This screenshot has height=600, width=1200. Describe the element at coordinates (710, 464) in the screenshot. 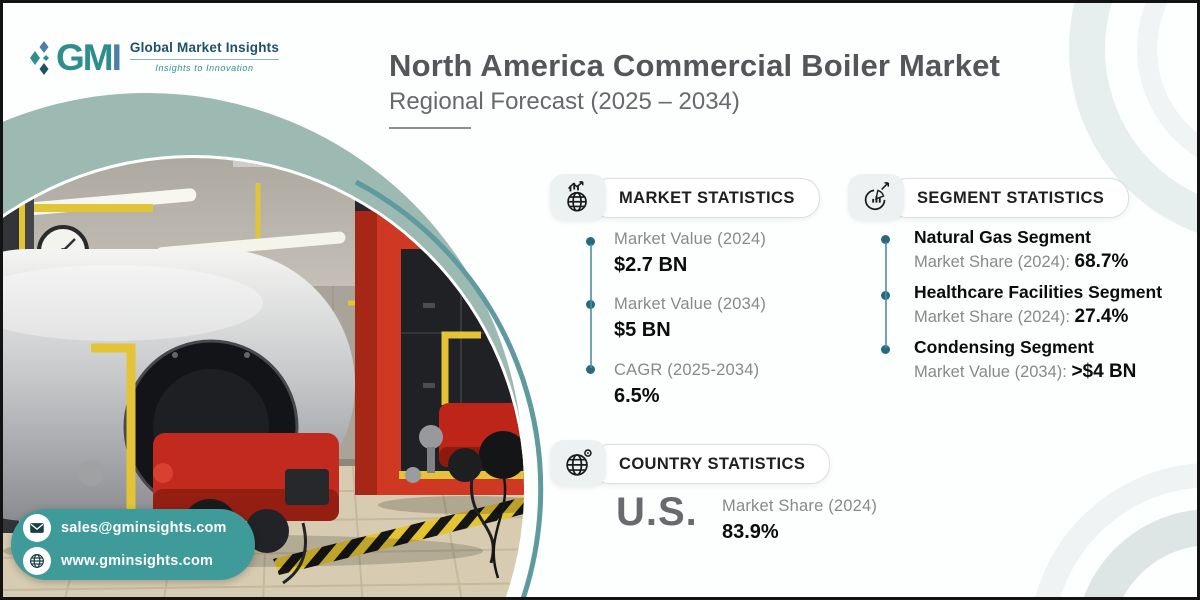

I see `country-statistics-heading: COUNTRY STATISTICS` at that location.